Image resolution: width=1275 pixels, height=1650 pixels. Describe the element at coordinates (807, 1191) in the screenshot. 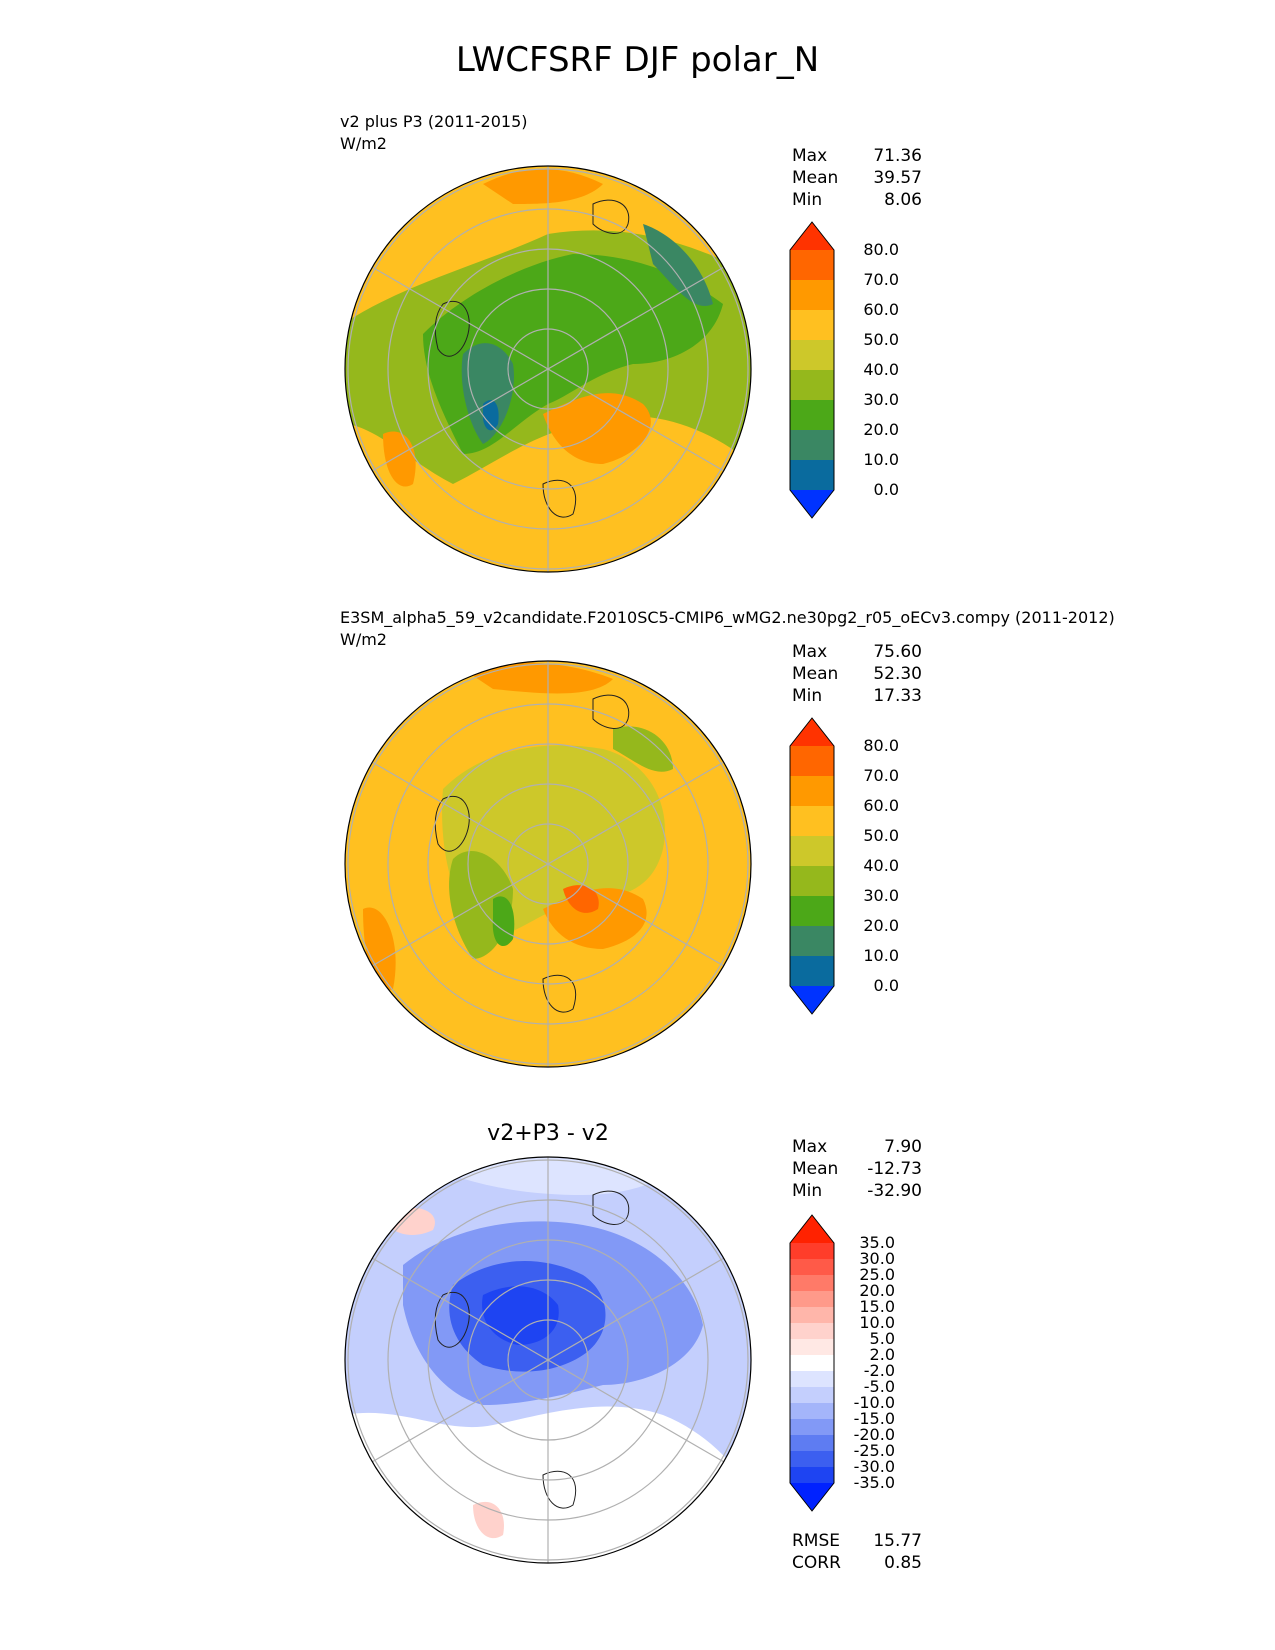

I see `panel3-stat-label: Min` at that location.